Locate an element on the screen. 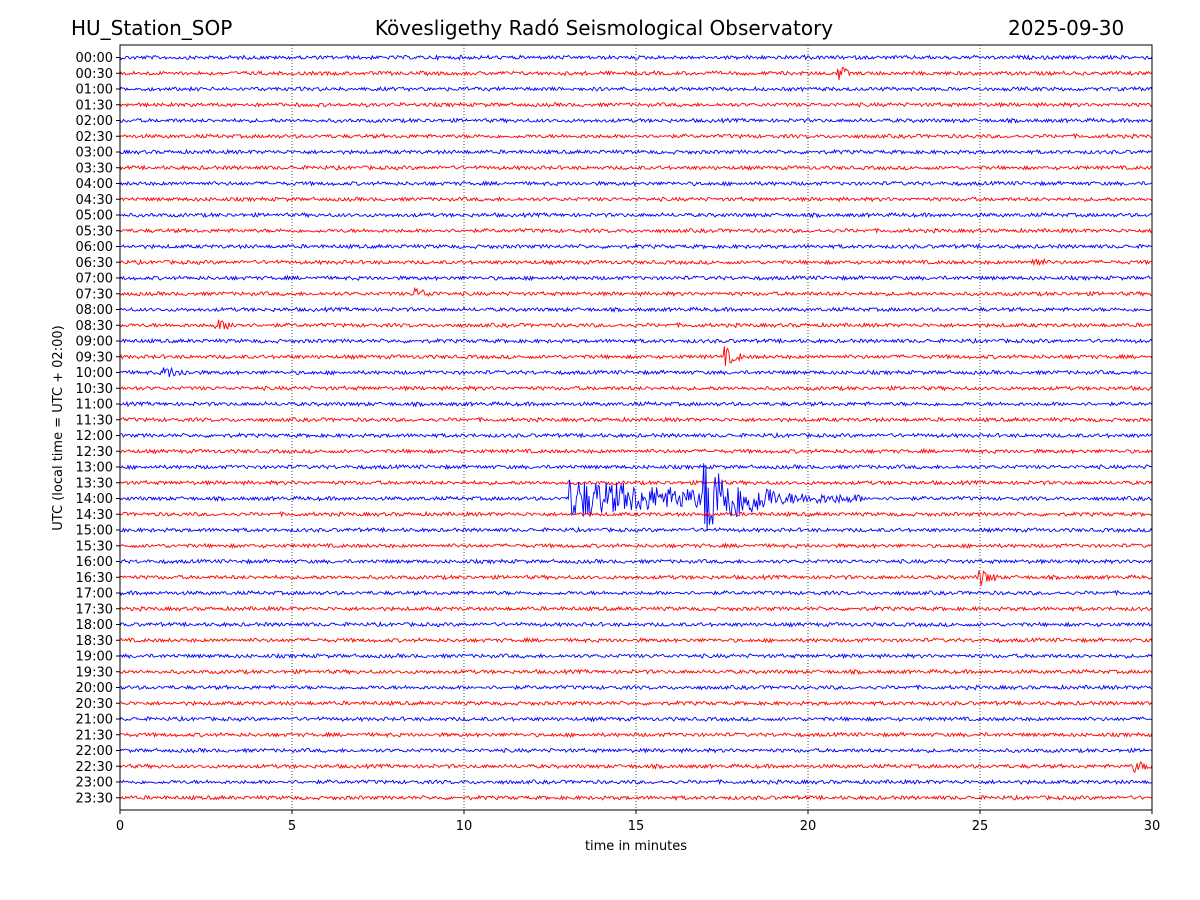  y-tick-label: 04:30 is located at coordinates (94, 200).